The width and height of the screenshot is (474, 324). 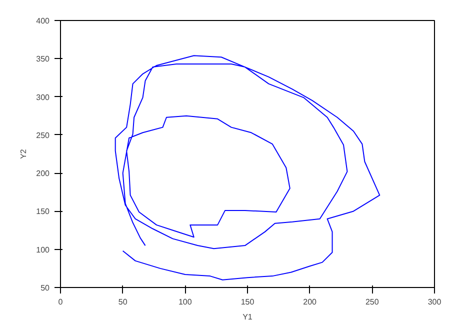 What do you see at coordinates (43, 135) in the screenshot?
I see `y-tick-label: 250` at bounding box center [43, 135].